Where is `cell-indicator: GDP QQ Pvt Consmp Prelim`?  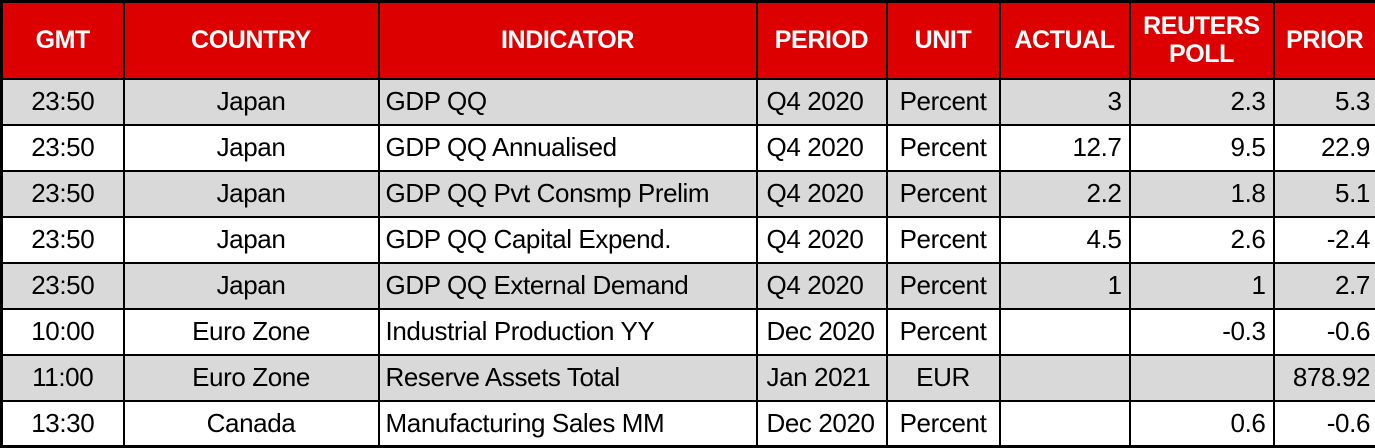 cell-indicator: GDP QQ Pvt Consmp Prelim is located at coordinates (568, 194).